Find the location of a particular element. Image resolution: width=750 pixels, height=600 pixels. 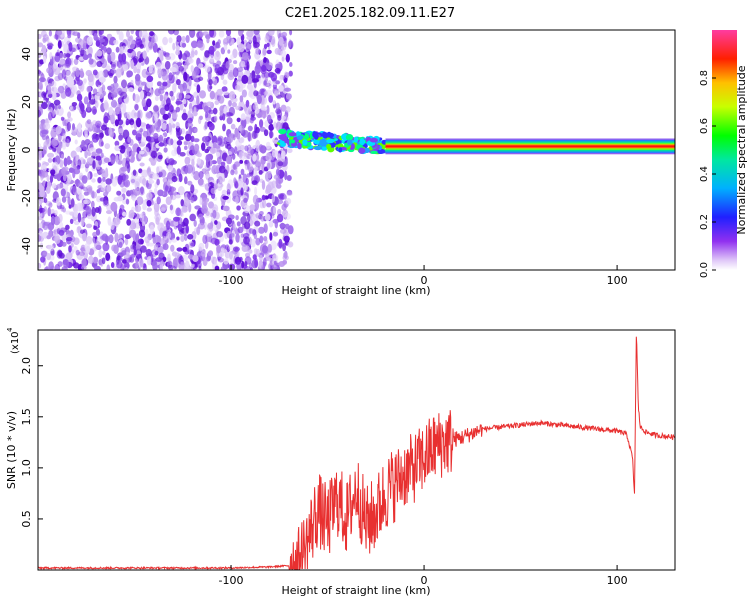

colorbar-tick-label: 0.4 is located at coordinates (704, 174).